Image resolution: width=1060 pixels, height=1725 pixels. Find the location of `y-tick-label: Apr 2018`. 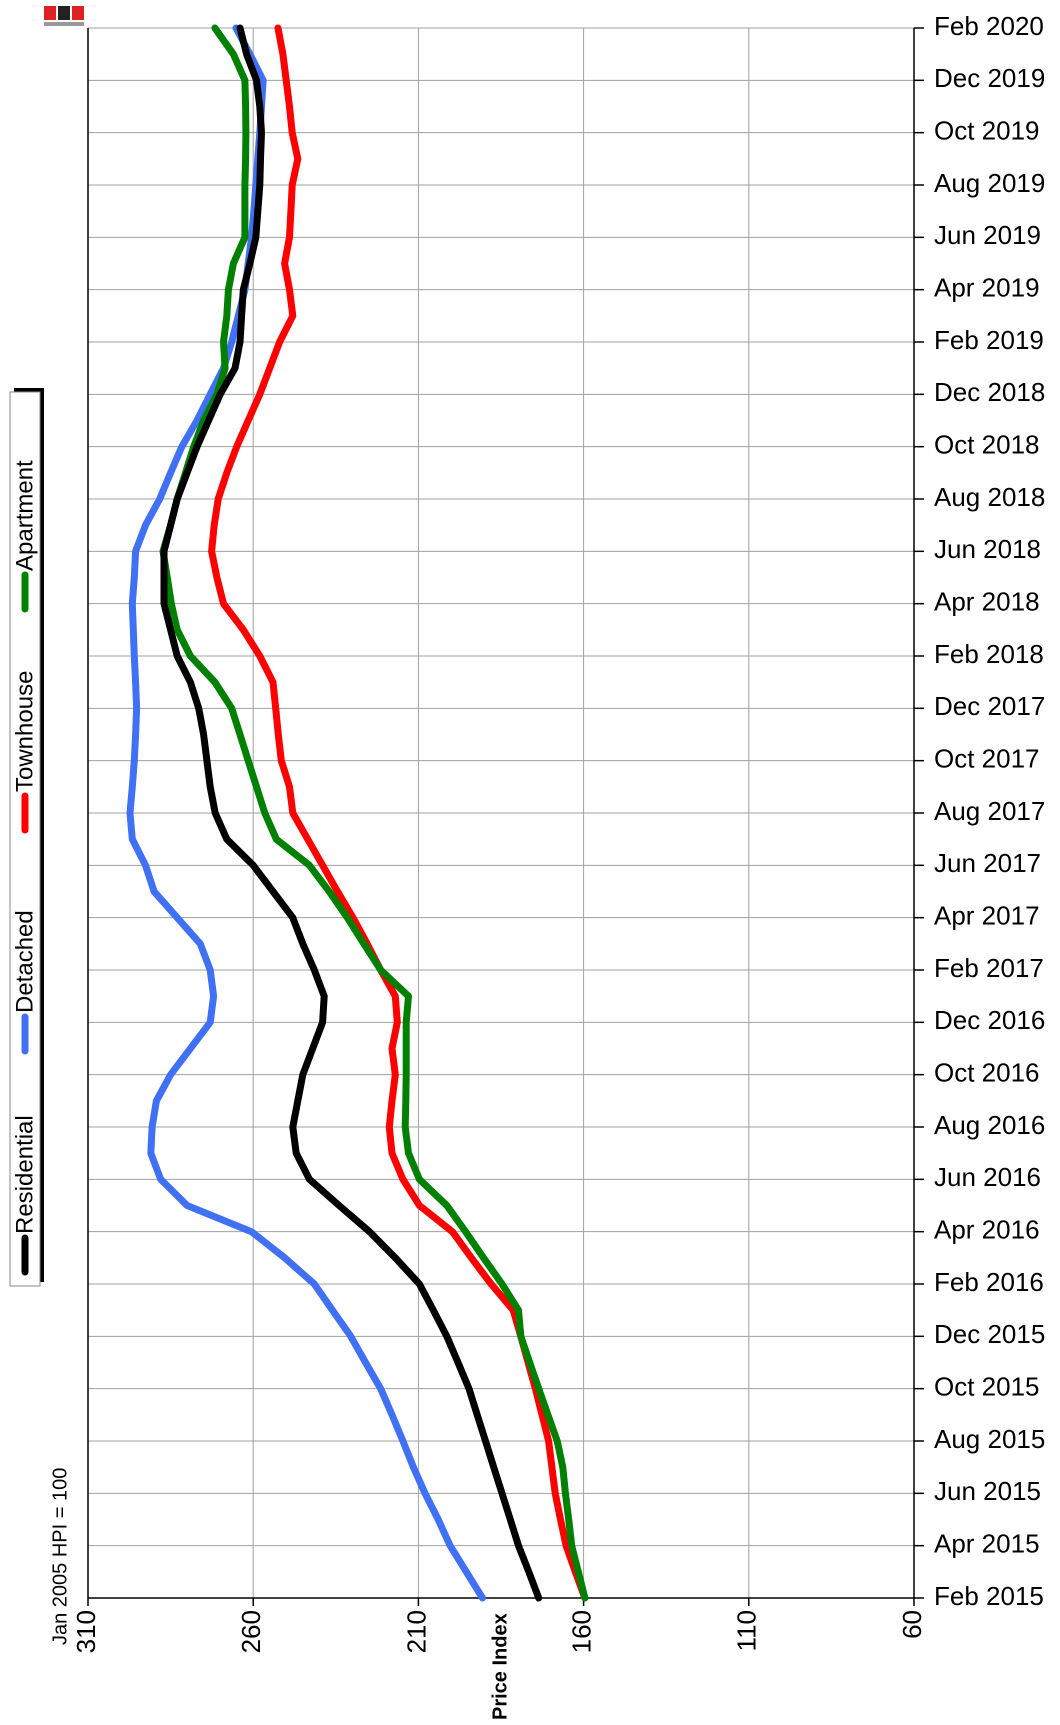

y-tick-label: Apr 2018 is located at coordinates (987, 602).